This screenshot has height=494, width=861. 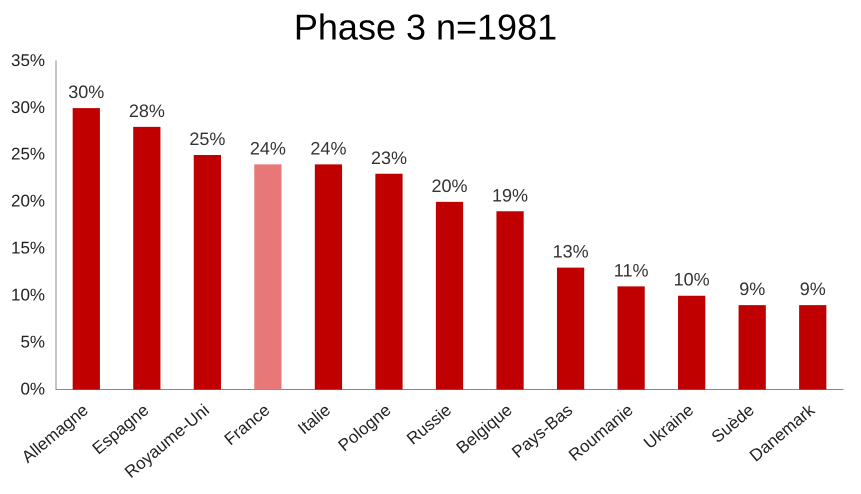 I want to click on data-label: 25%, so click(x=207, y=138).